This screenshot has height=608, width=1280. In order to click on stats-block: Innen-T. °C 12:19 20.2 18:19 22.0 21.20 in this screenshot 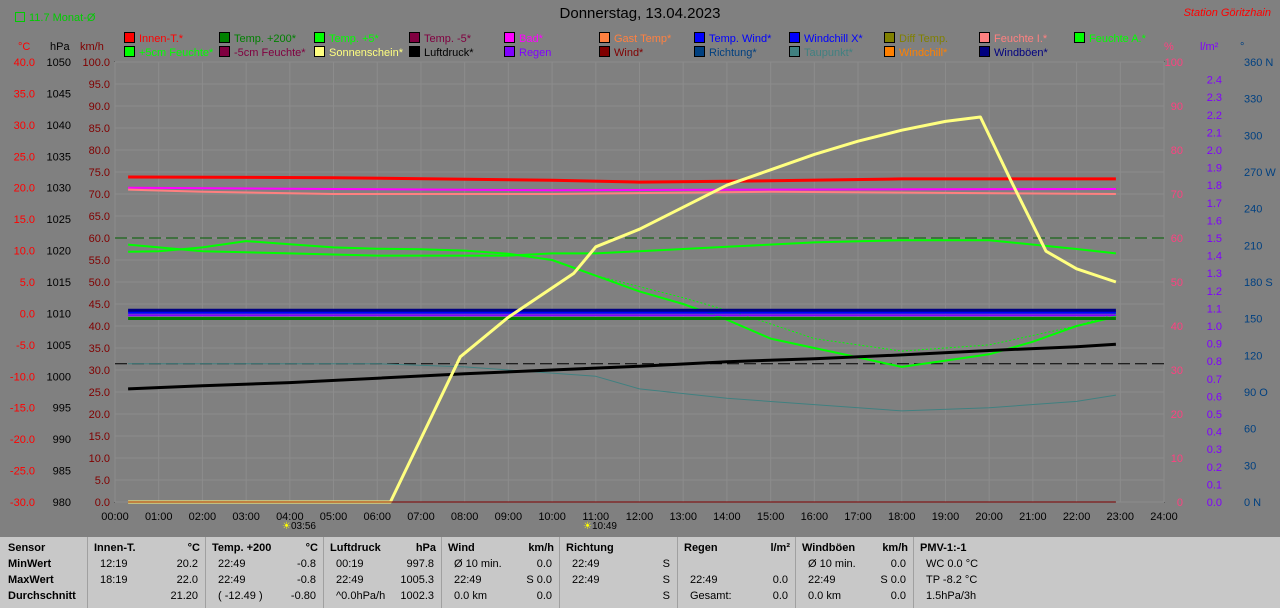, I will do `click(147, 572)`.